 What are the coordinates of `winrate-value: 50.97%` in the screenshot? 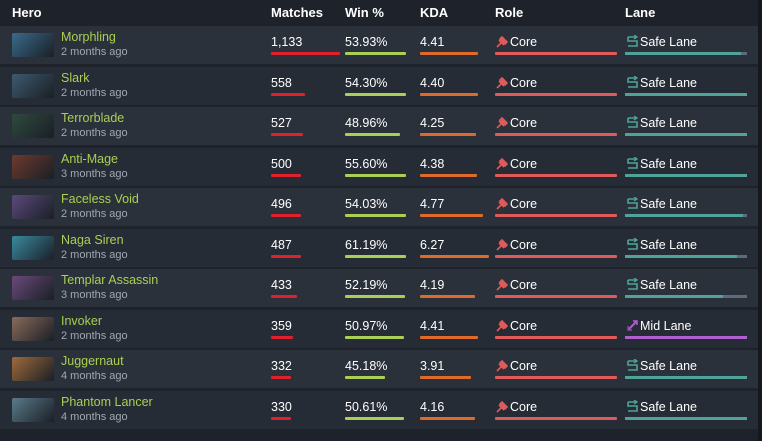 It's located at (366, 325).